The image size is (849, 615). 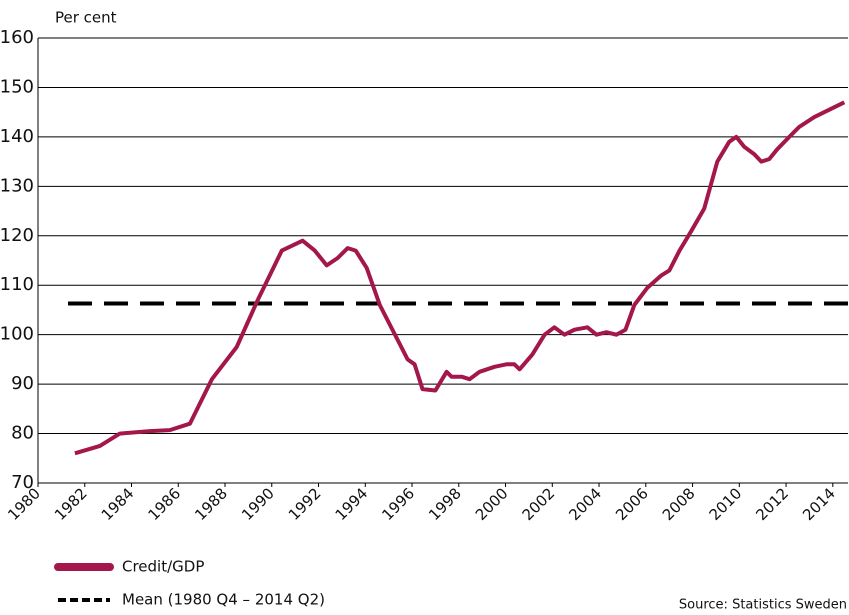 I want to click on y-tick-label: 120, so click(x=17, y=235).